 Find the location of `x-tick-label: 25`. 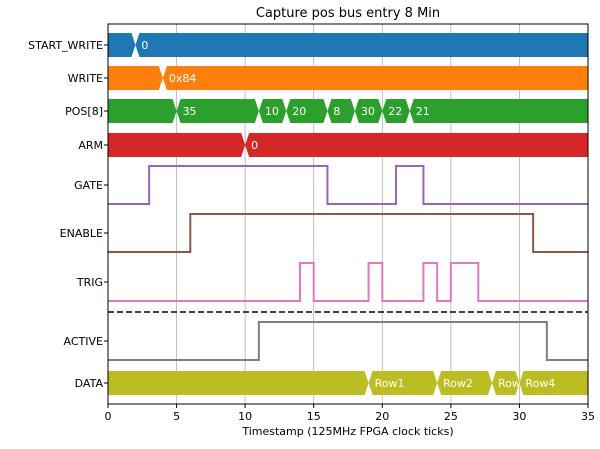

x-tick-label: 25 is located at coordinates (451, 416).